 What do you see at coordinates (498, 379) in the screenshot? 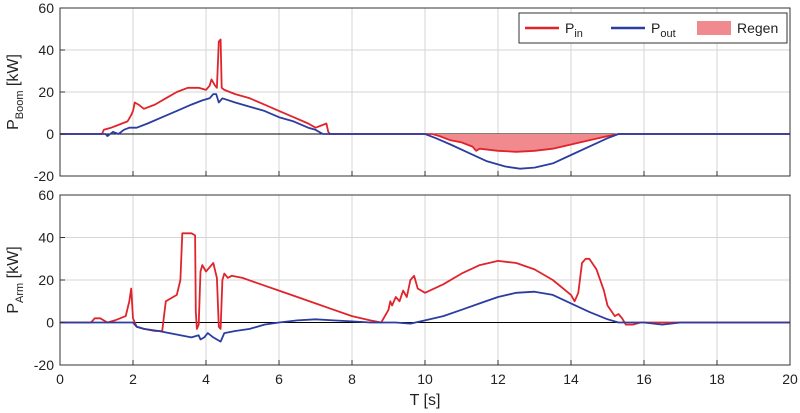
I see `x-tick-label: 12` at bounding box center [498, 379].